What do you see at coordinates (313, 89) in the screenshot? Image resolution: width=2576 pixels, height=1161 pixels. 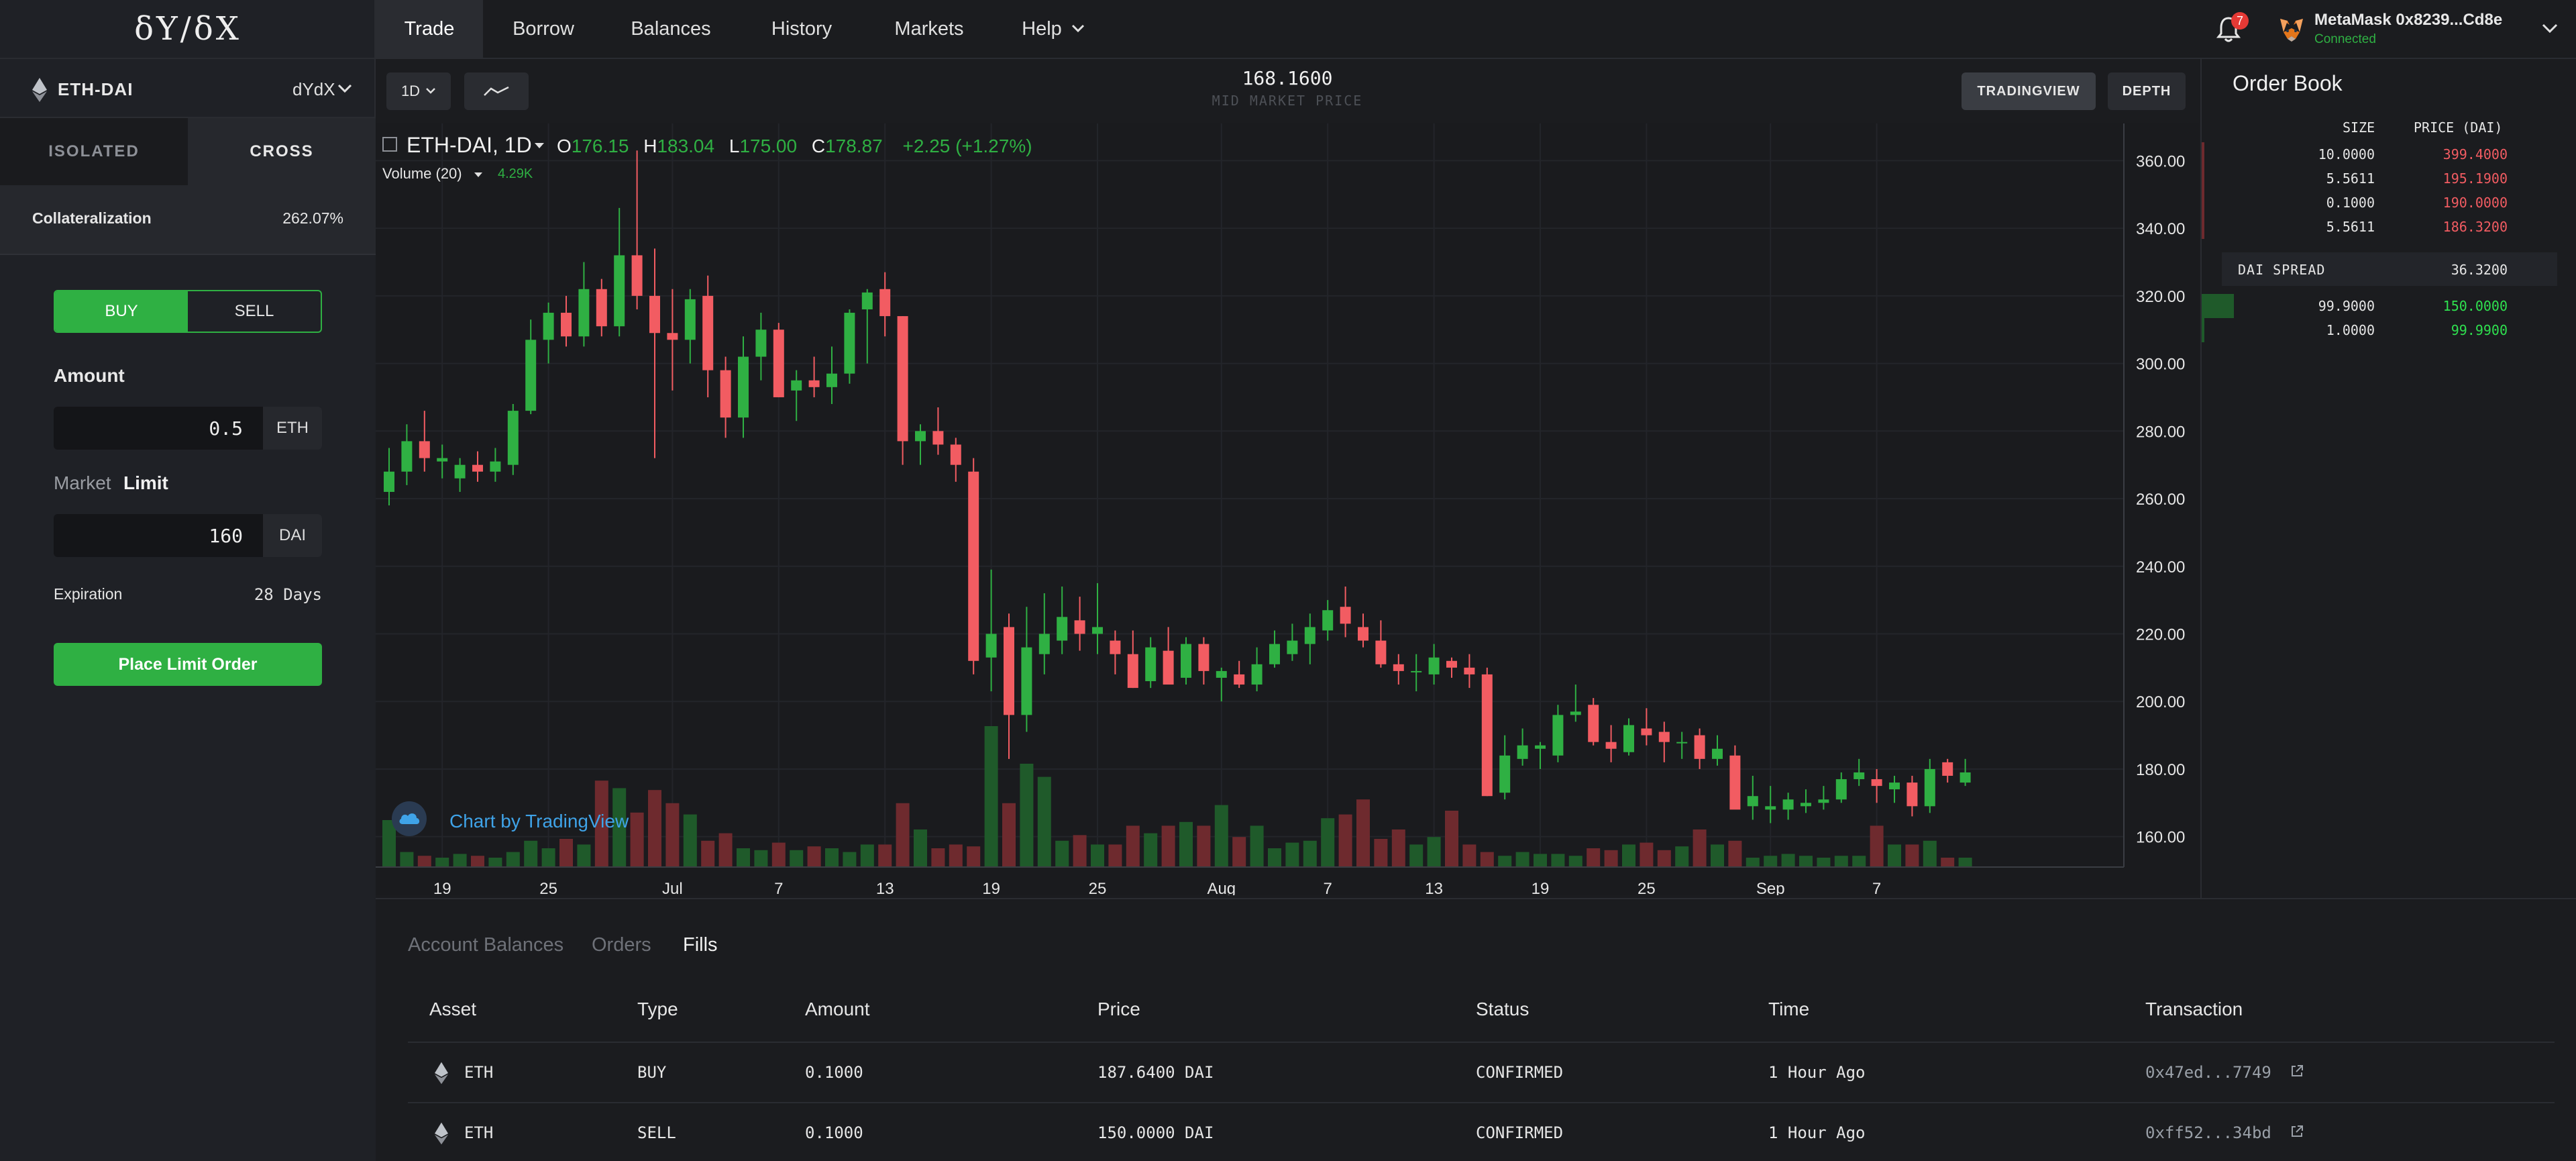 I see `exchange-label: dYdX` at bounding box center [313, 89].